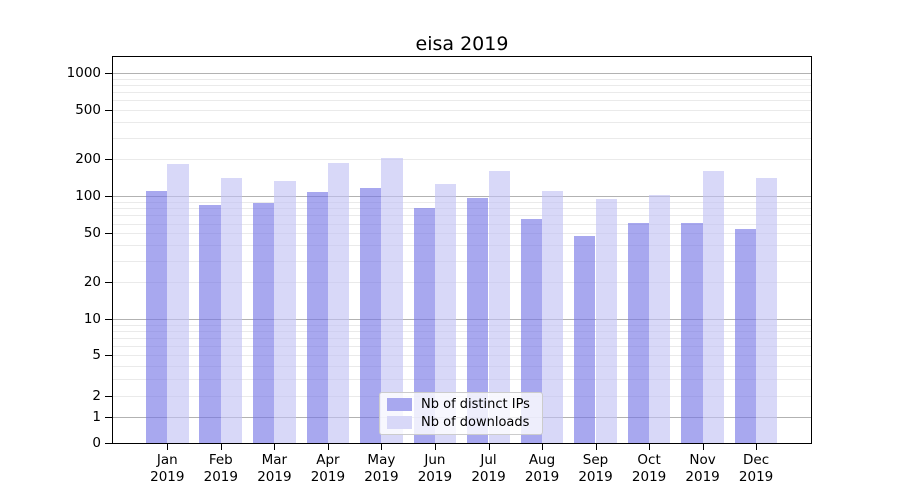 The image size is (900, 500). What do you see at coordinates (220, 468) in the screenshot?
I see `x-tick-label-feb: Feb 2019` at bounding box center [220, 468].